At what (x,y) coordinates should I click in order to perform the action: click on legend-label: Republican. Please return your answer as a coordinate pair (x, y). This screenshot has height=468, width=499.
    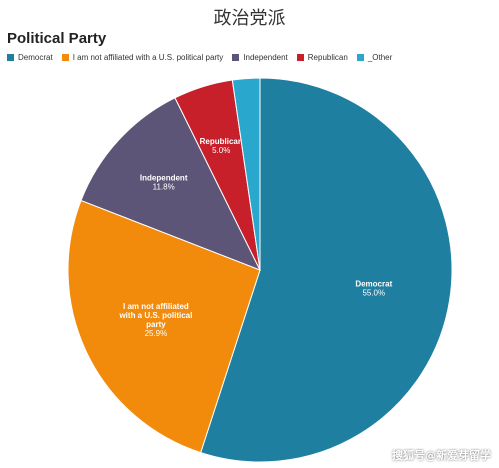
    Looking at the image, I should click on (327, 57).